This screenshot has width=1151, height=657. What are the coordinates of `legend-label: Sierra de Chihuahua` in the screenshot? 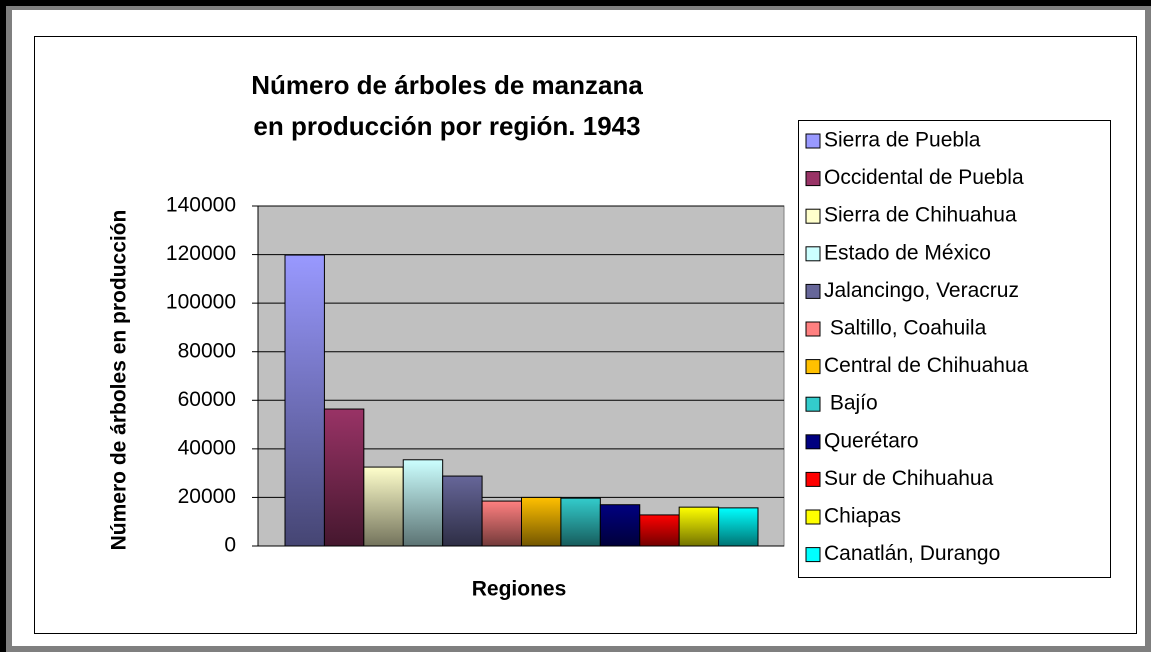 It's located at (920, 215).